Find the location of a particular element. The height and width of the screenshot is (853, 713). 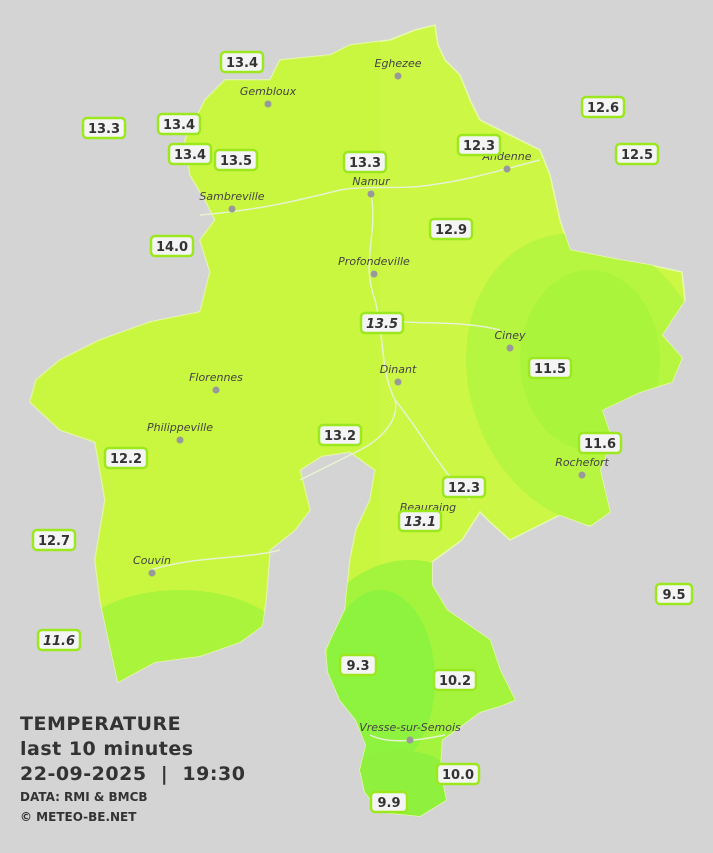

station-value: 10.0 is located at coordinates (458, 775).